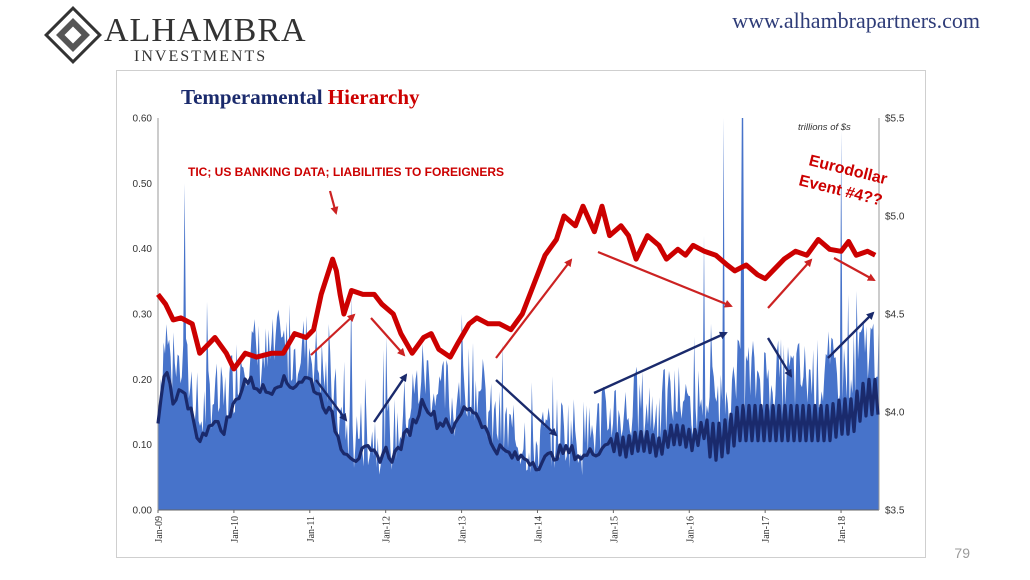 This screenshot has width=1030, height=580. What do you see at coordinates (143, 380) in the screenshot?
I see `left-tick-label: 0.20` at bounding box center [143, 380].